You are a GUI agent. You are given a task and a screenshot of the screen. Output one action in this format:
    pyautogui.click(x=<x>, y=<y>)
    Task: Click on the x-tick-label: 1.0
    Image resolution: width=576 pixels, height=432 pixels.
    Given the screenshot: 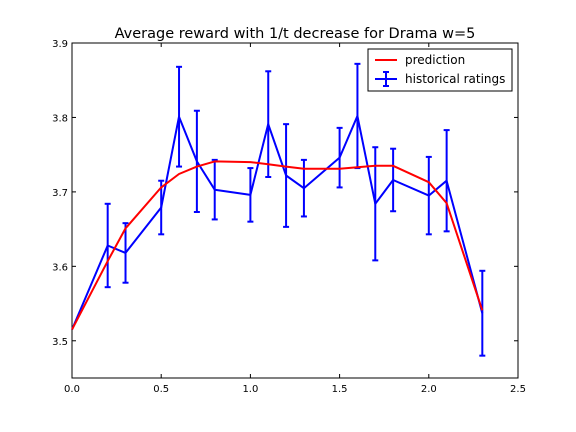 What is the action you would take?
    pyautogui.click(x=250, y=389)
    